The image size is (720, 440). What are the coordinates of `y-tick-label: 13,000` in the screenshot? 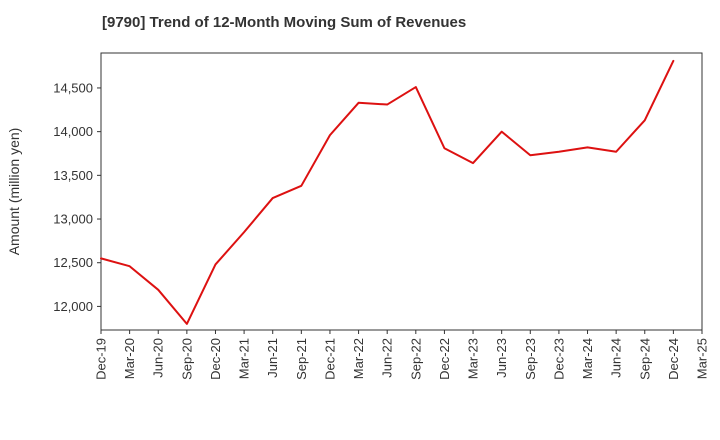 It's located at (73, 219).